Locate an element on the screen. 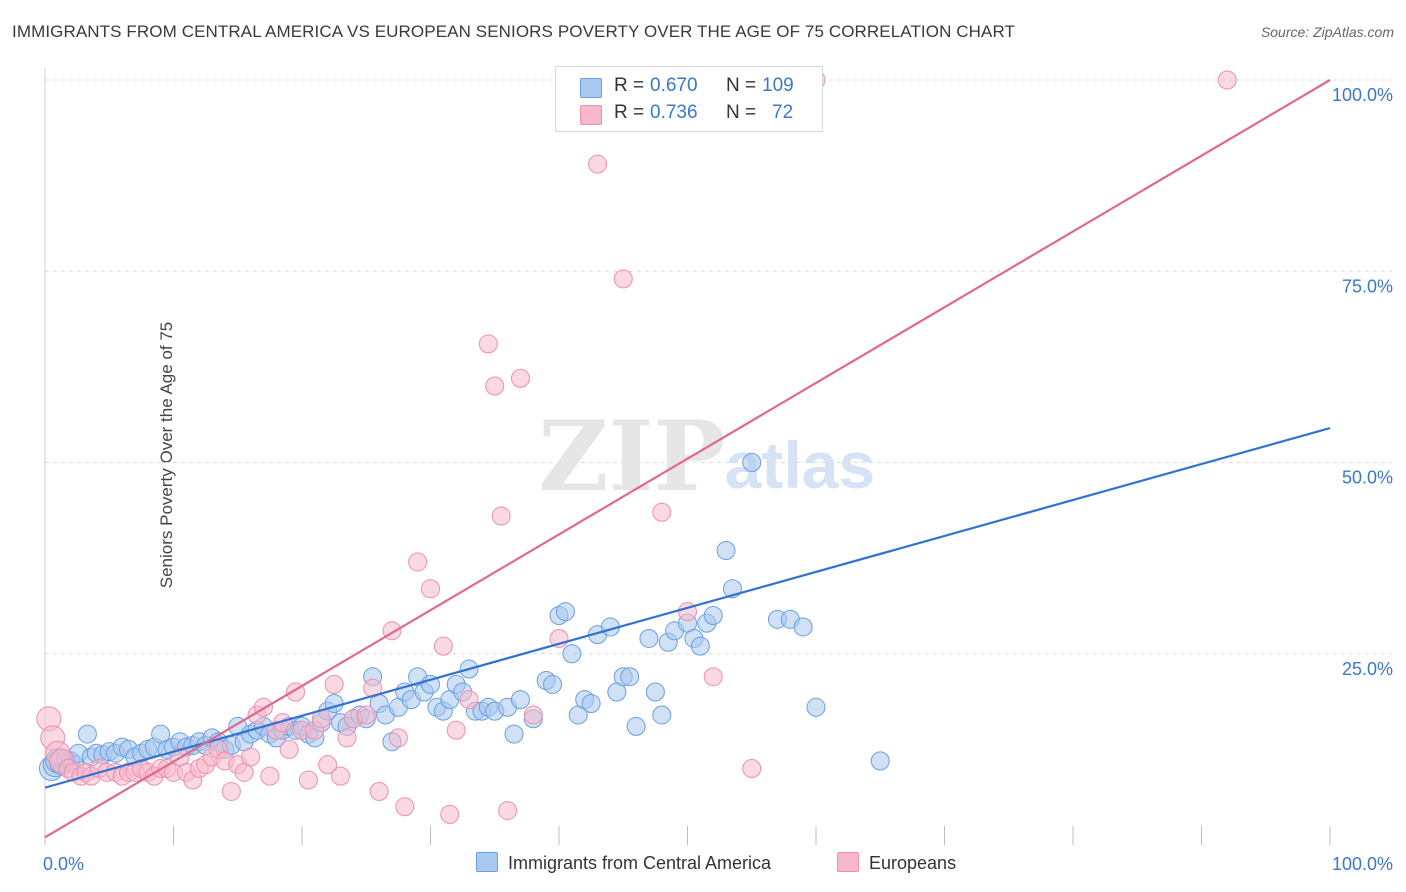  x-tick-label: 0.0% is located at coordinates (63, 864).